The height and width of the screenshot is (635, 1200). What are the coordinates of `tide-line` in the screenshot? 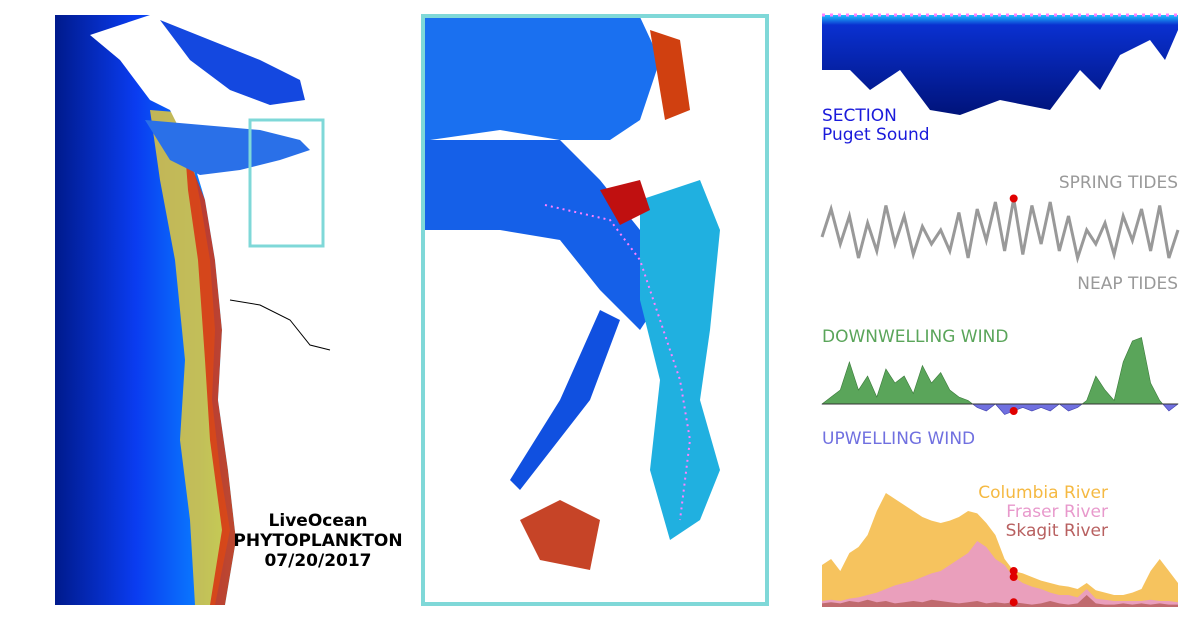 It's located at (1000, 231).